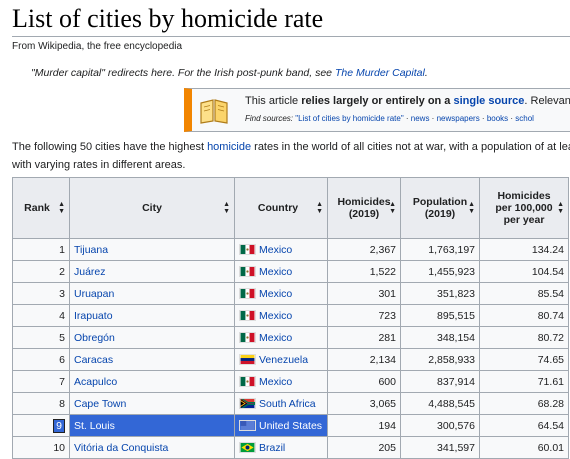  What do you see at coordinates (94, 359) in the screenshot?
I see `city-link: Caracas` at bounding box center [94, 359].